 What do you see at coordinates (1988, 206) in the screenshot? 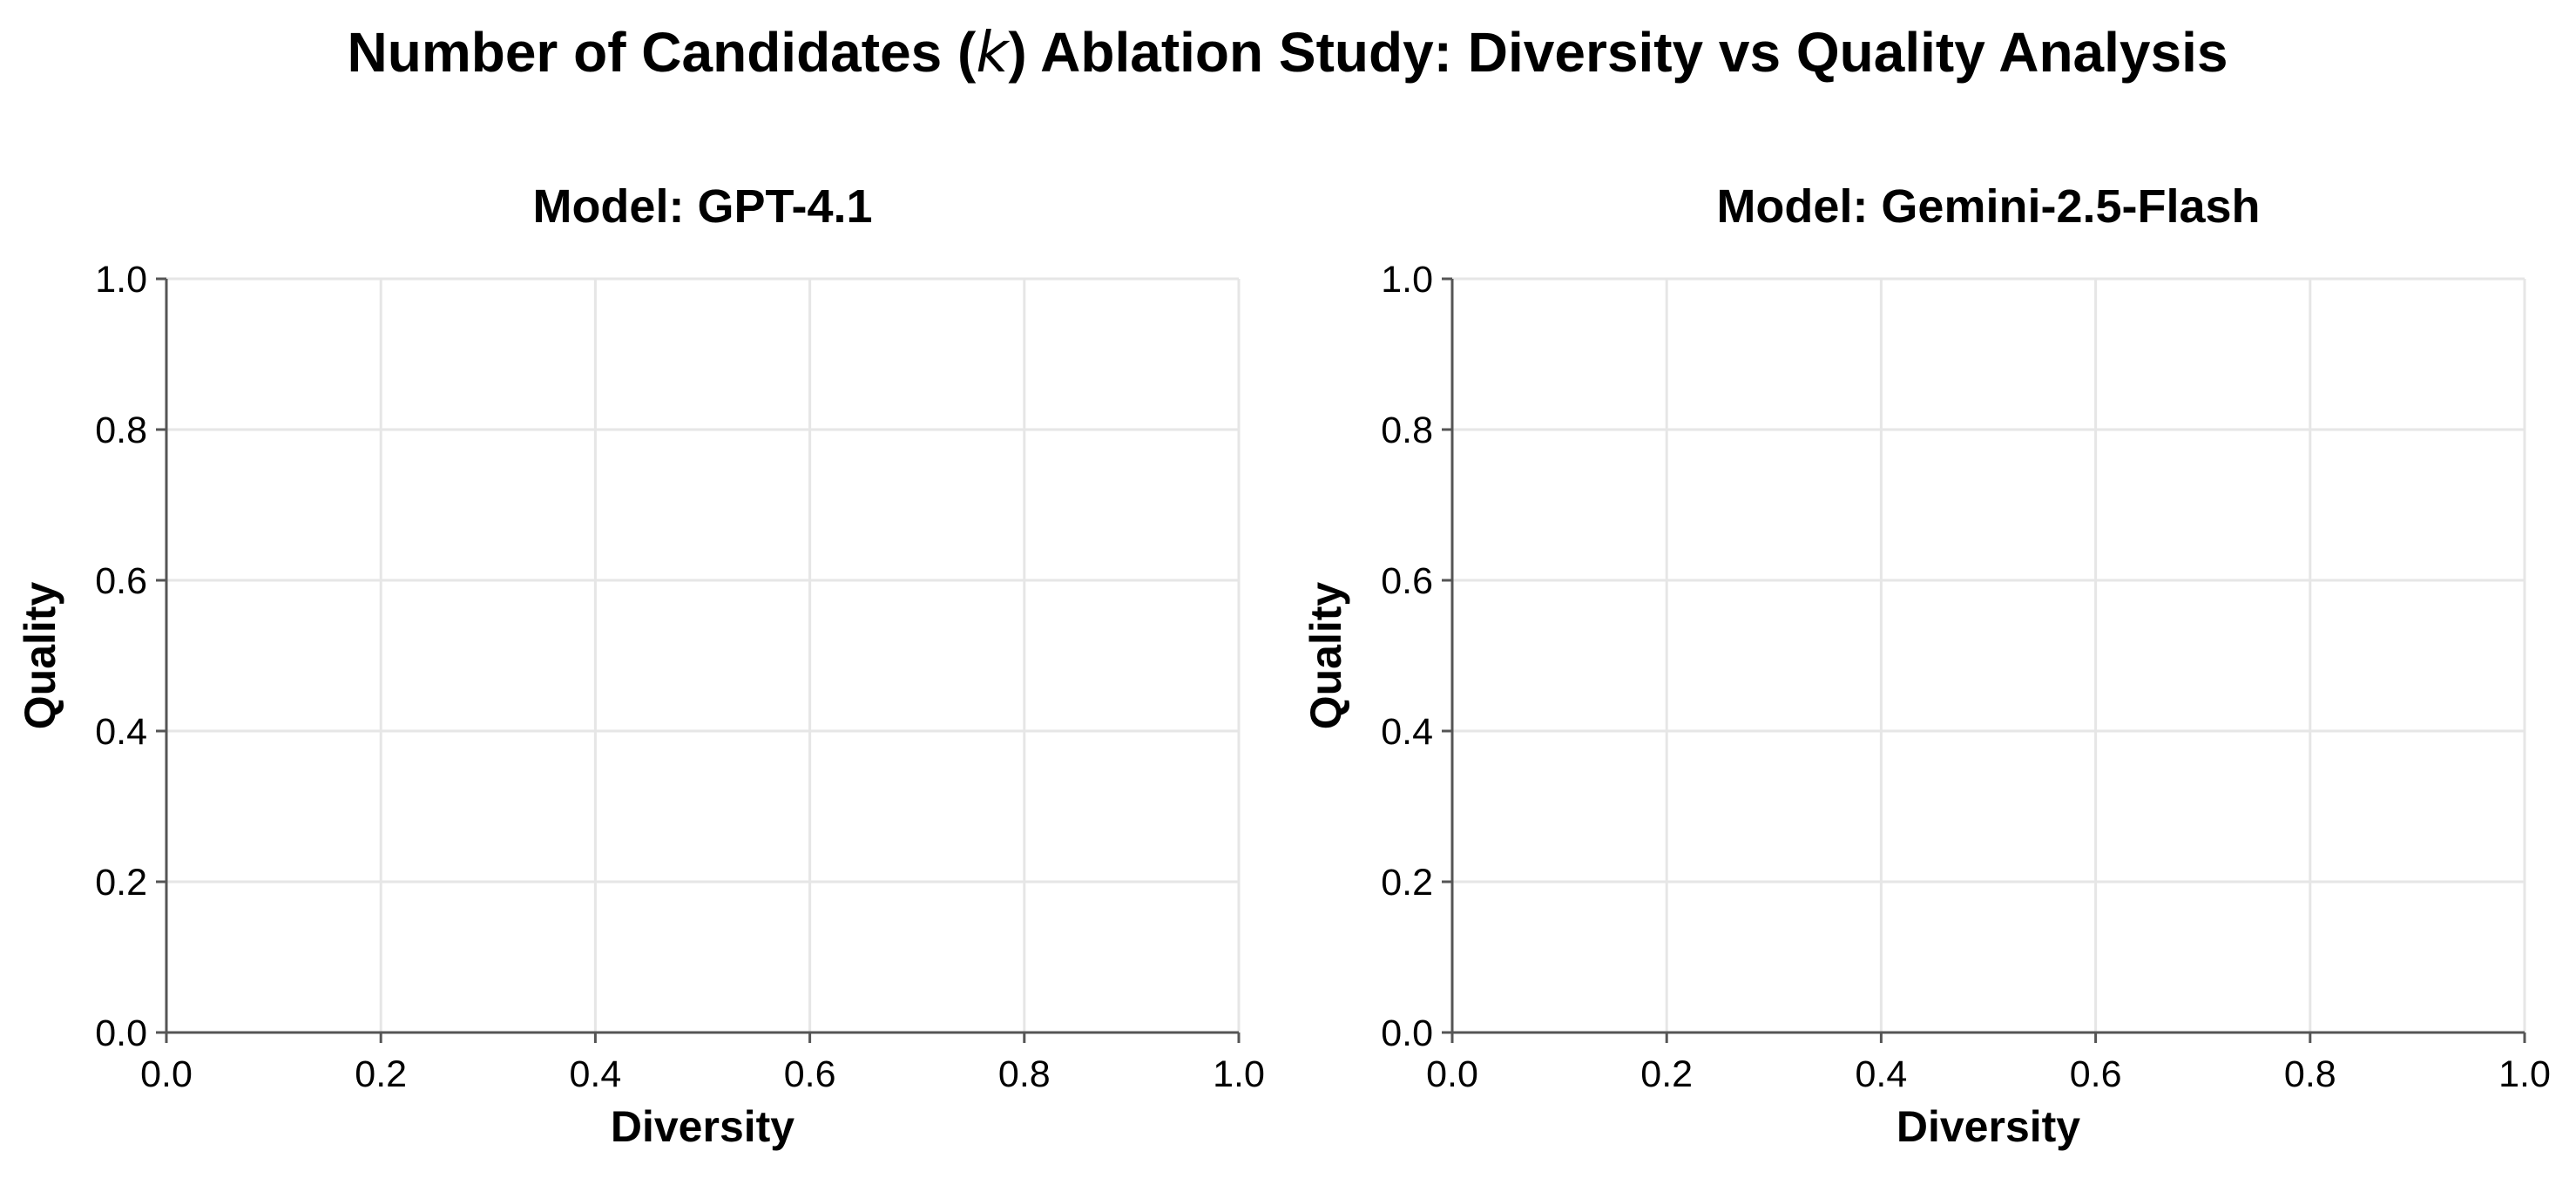
I see `panel-title: Model: Gemini-2.5-Flash` at bounding box center [1988, 206].